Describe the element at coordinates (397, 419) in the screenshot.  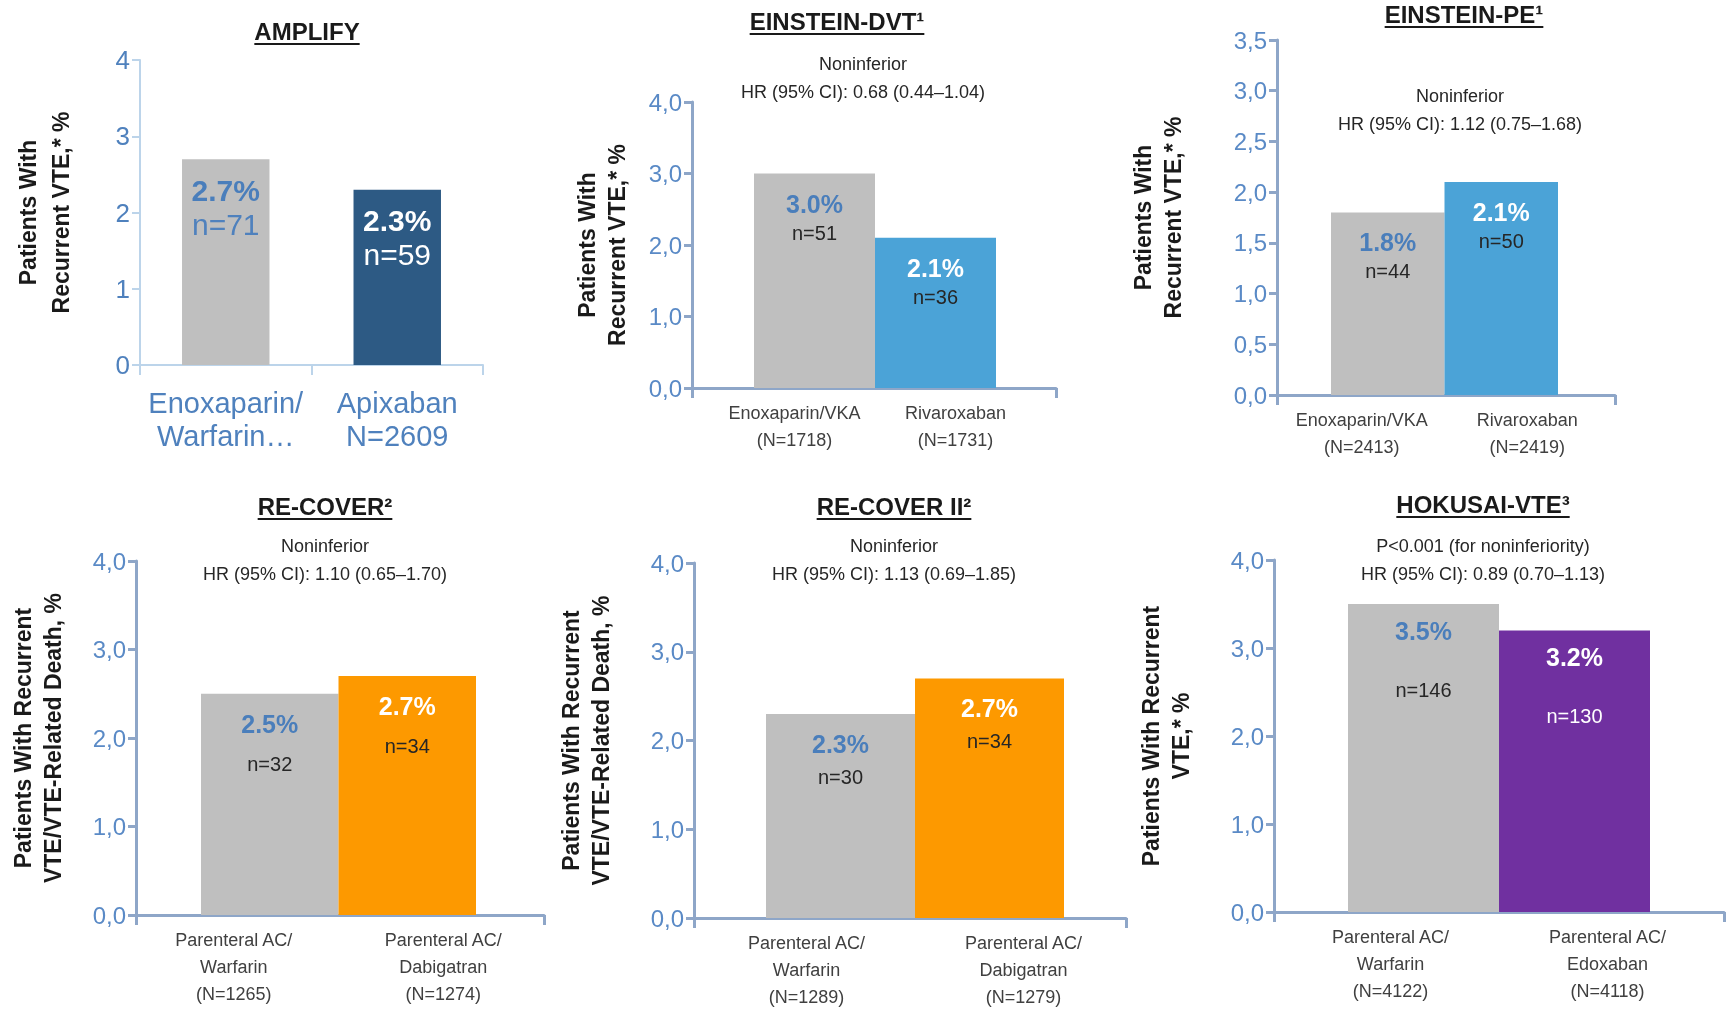
I see `x-tick-label: Apixaban N=2609` at that location.